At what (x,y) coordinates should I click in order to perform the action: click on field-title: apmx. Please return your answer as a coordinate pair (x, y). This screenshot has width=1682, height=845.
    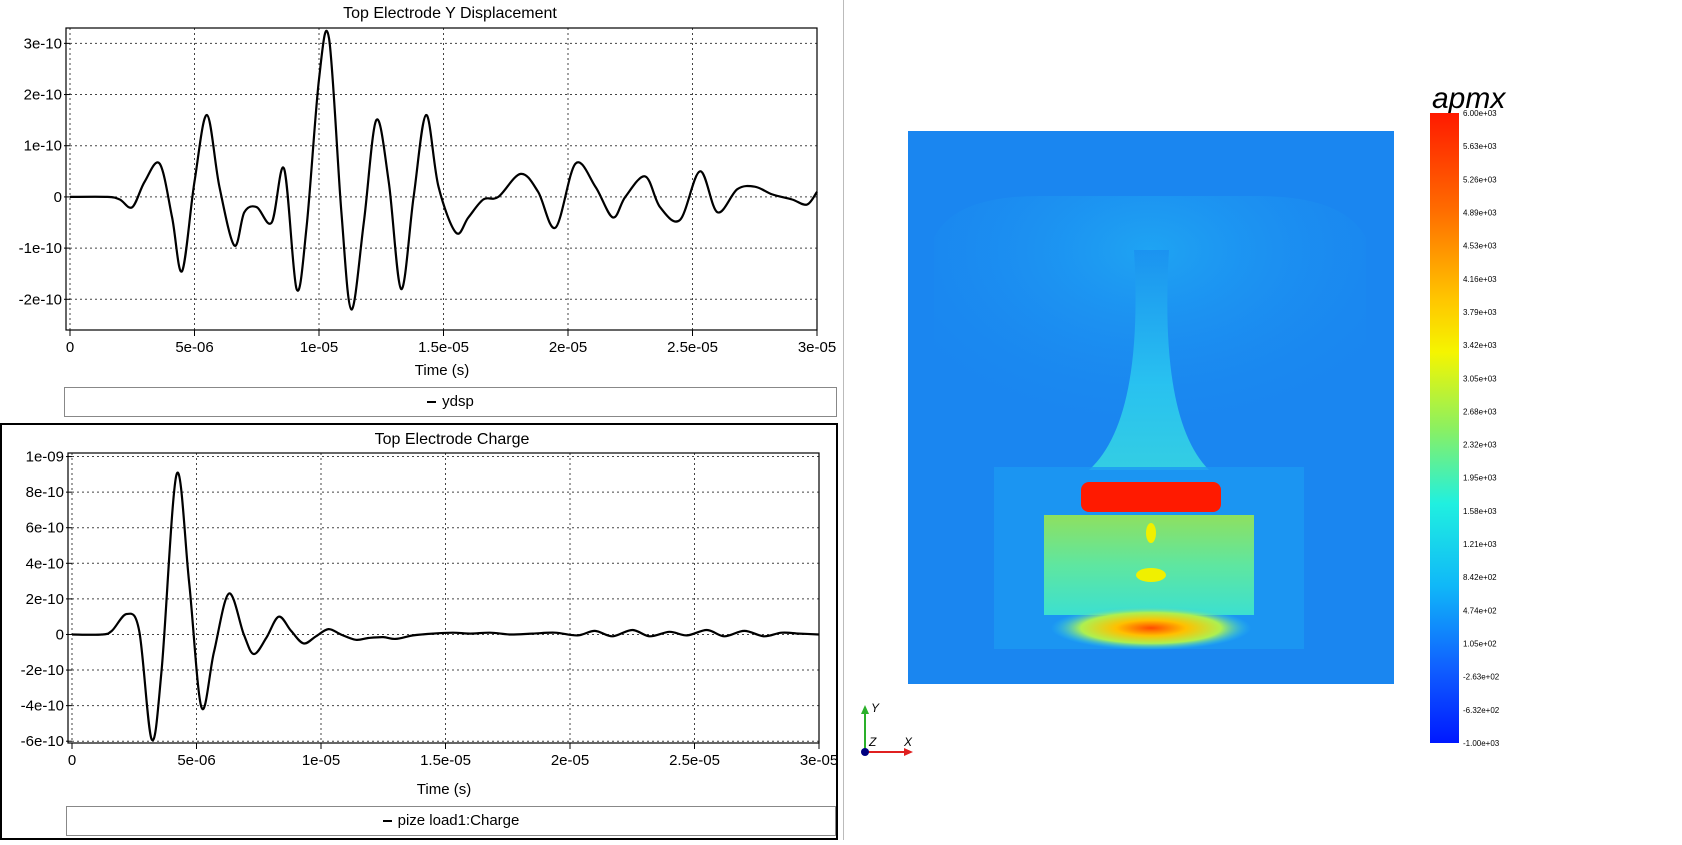
    Looking at the image, I should click on (1469, 98).